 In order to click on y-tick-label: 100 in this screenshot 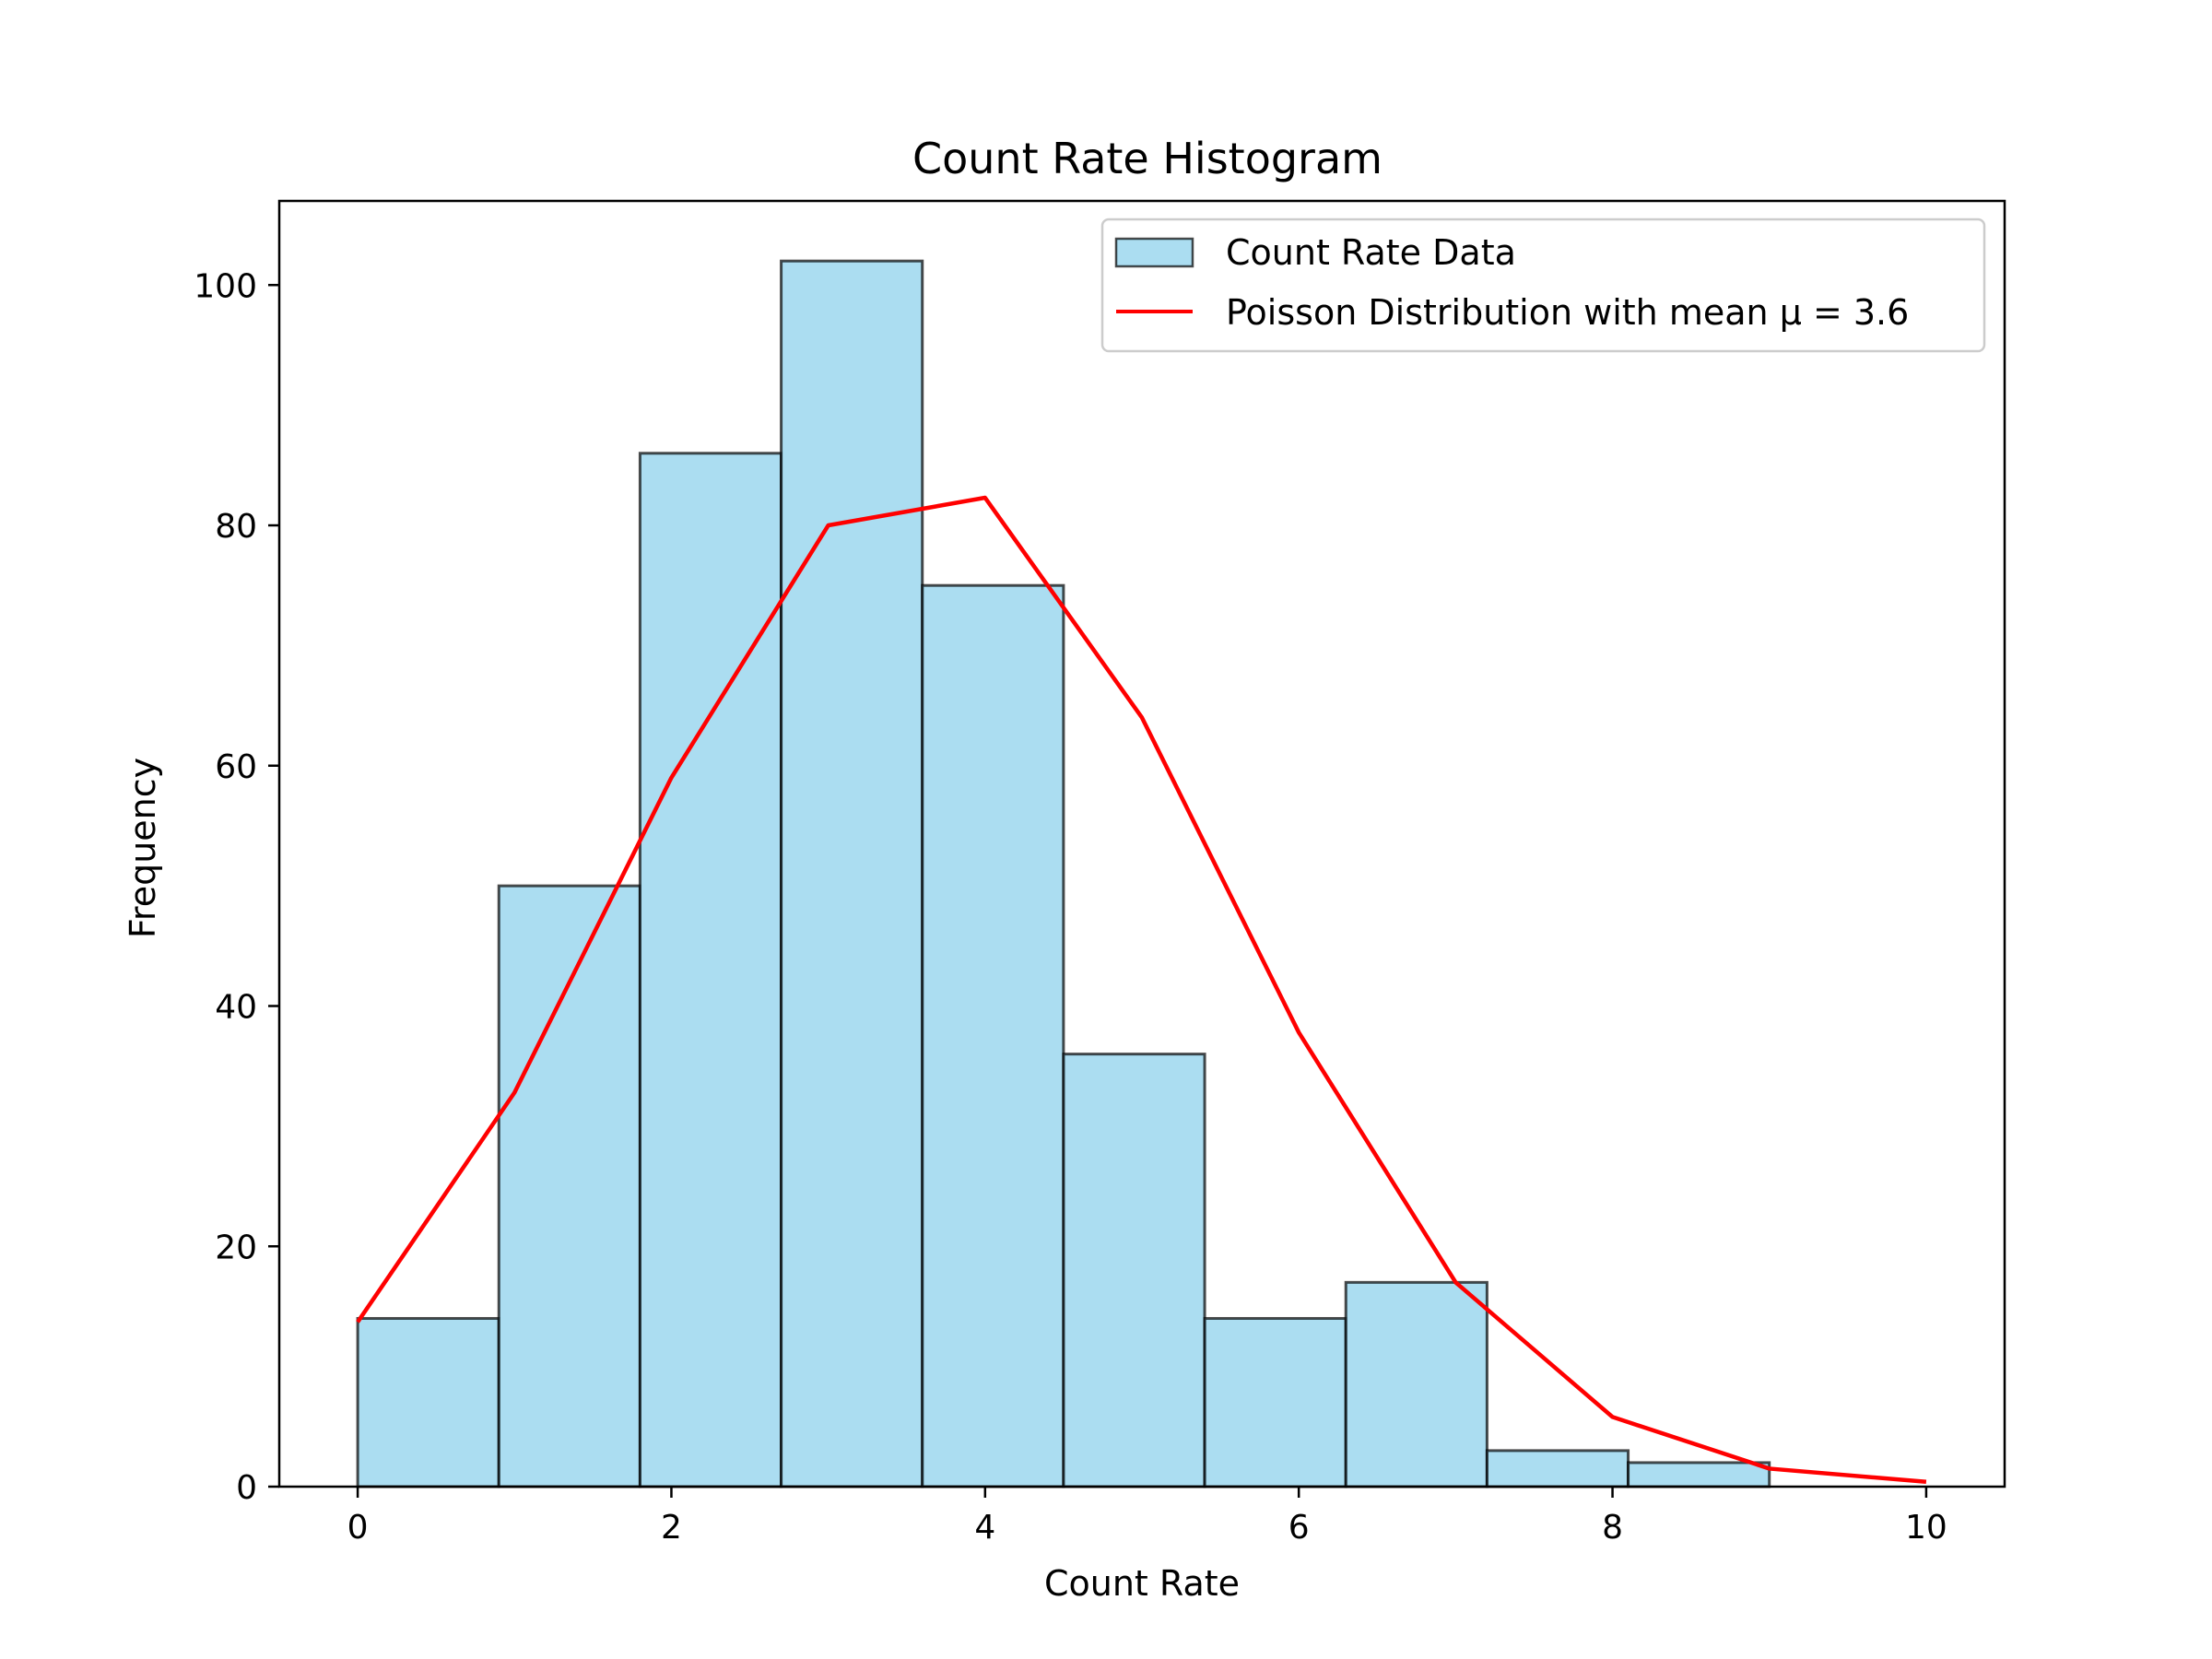, I will do `click(225, 286)`.